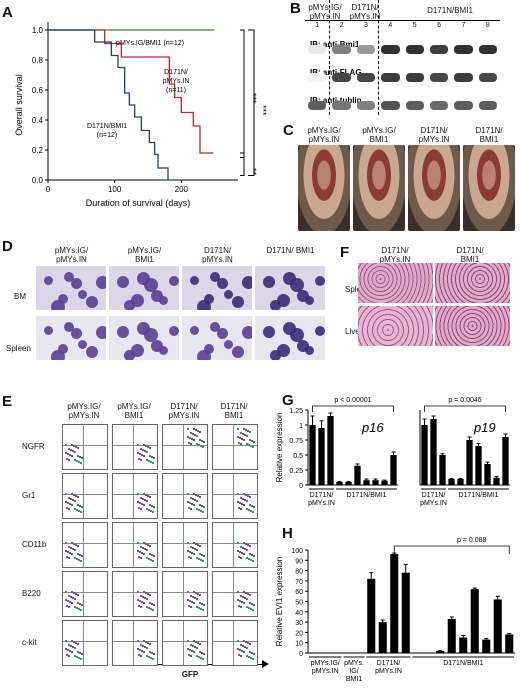 The height and width of the screenshot is (688, 520). I want to click on panel-label-a: A, so click(7, 12).